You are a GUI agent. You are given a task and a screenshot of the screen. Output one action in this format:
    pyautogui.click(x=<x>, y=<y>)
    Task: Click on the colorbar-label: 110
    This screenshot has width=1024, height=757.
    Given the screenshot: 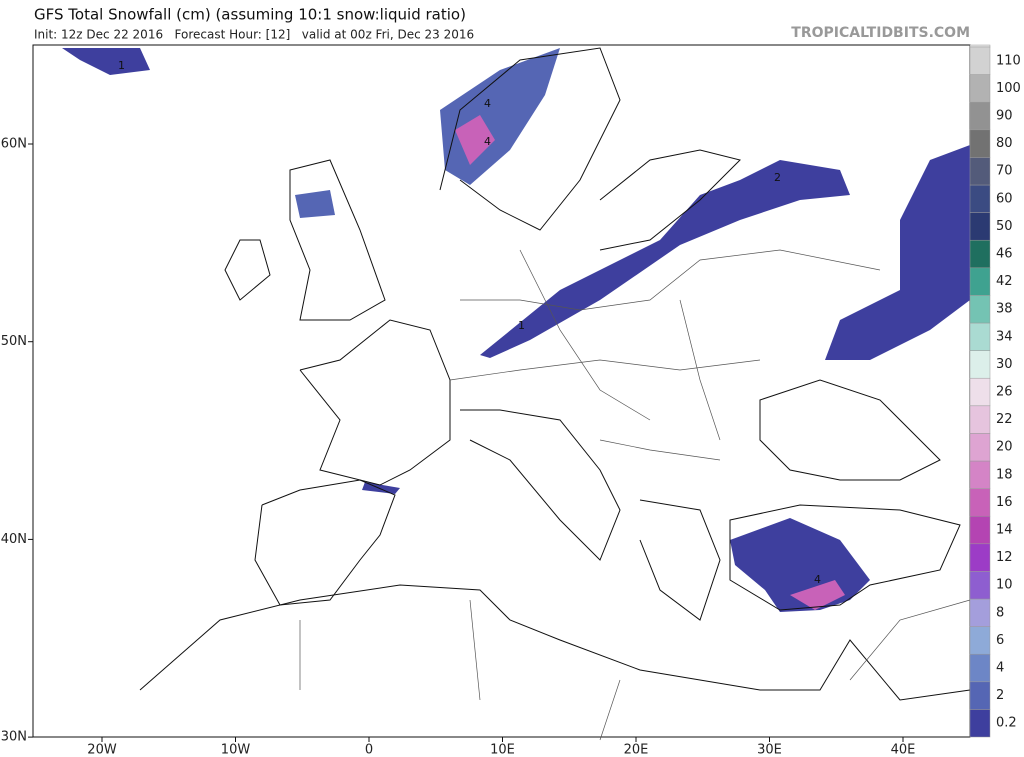 What is the action you would take?
    pyautogui.click(x=1008, y=60)
    